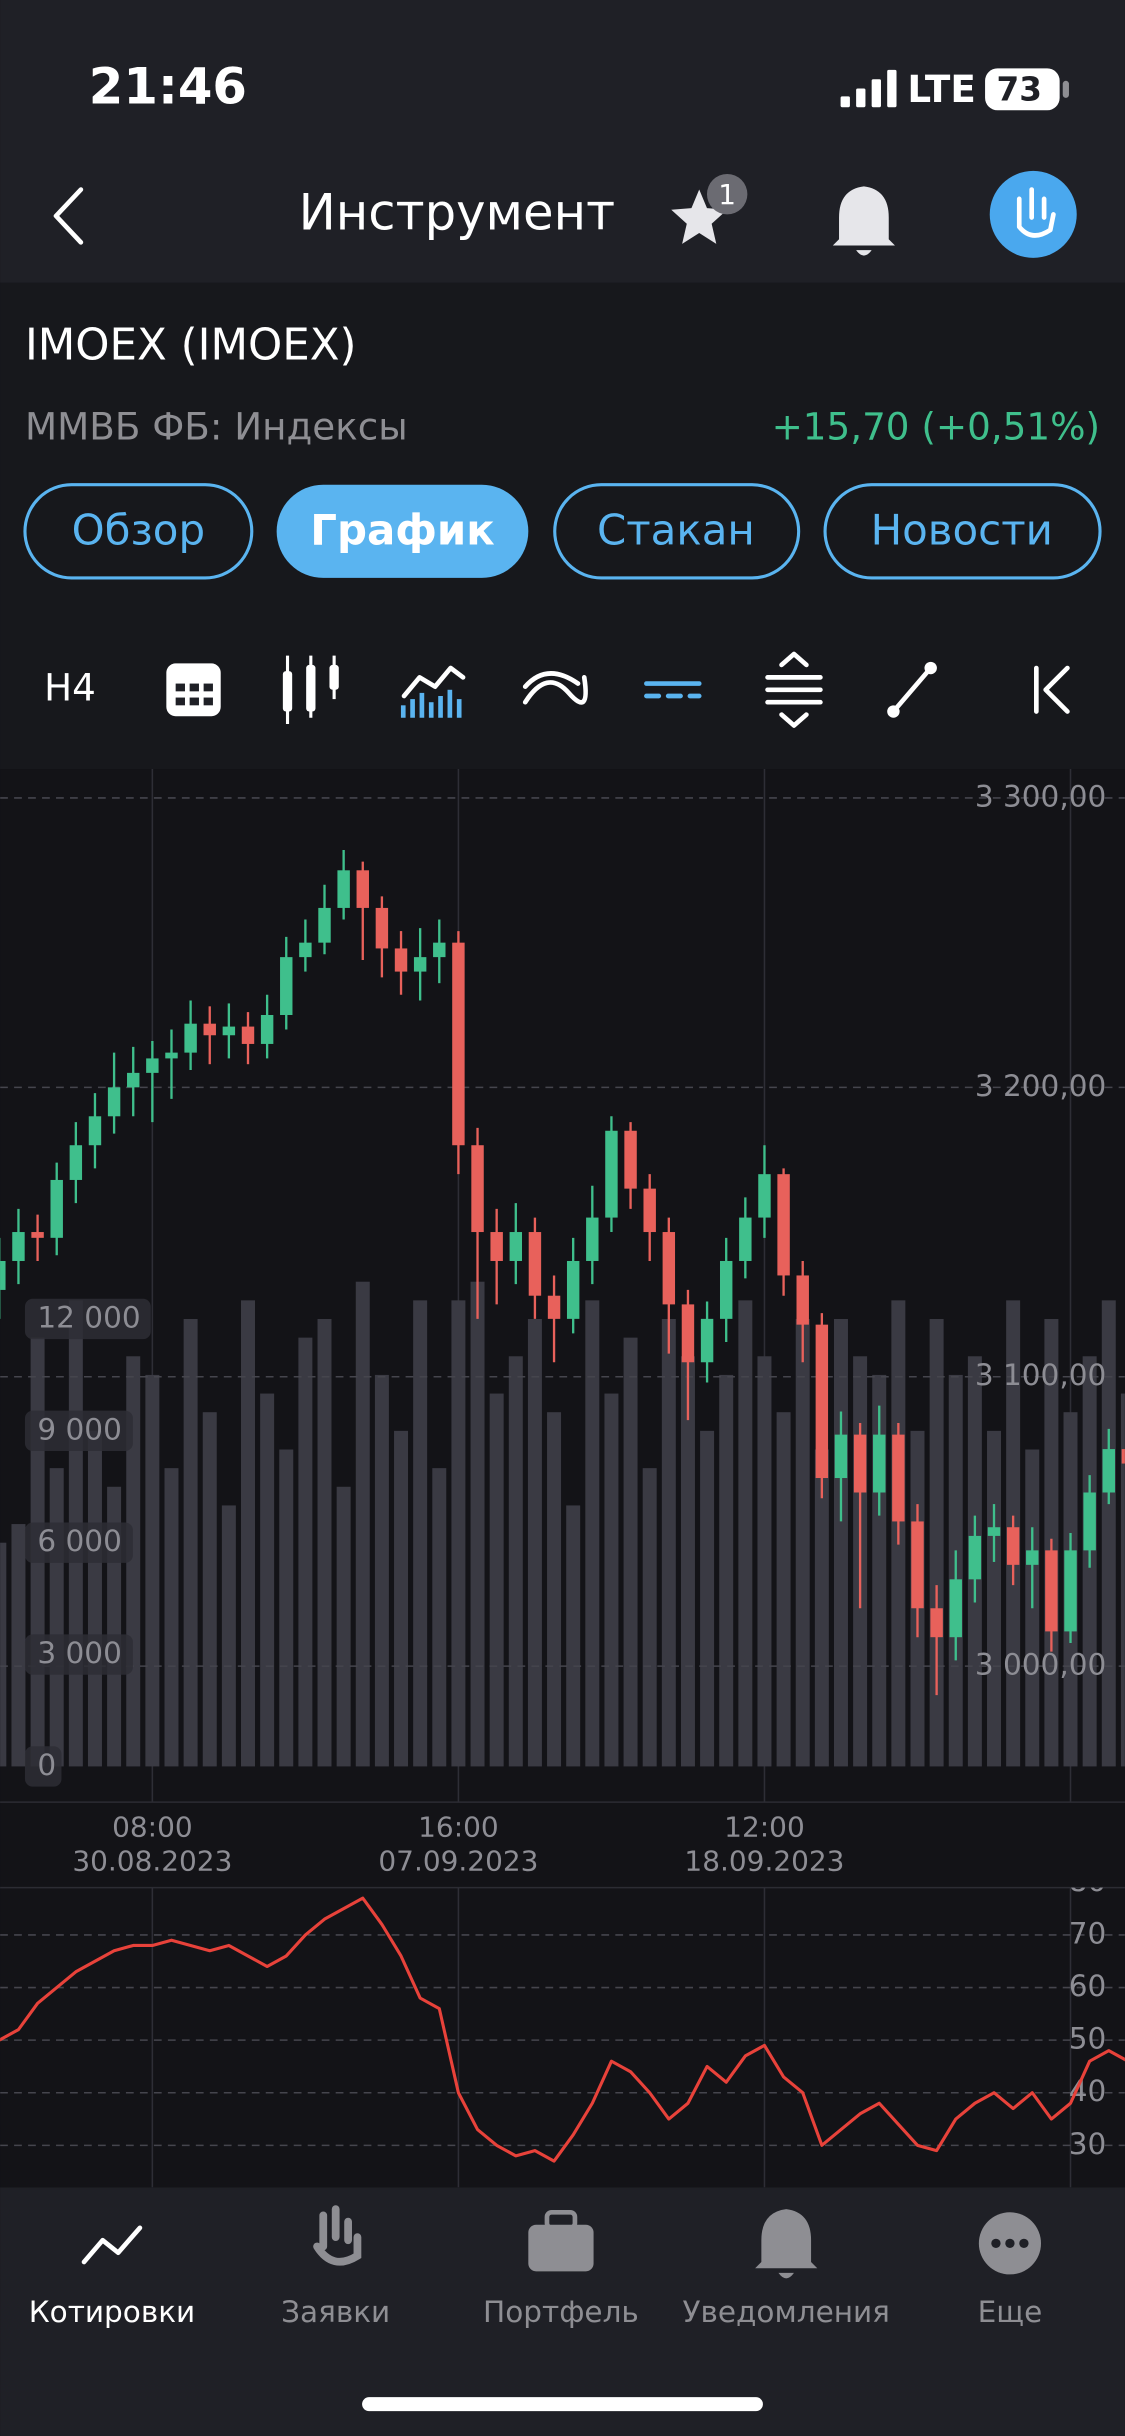 This screenshot has width=1125, height=2436. I want to click on indicators-button, so click(433, 691).